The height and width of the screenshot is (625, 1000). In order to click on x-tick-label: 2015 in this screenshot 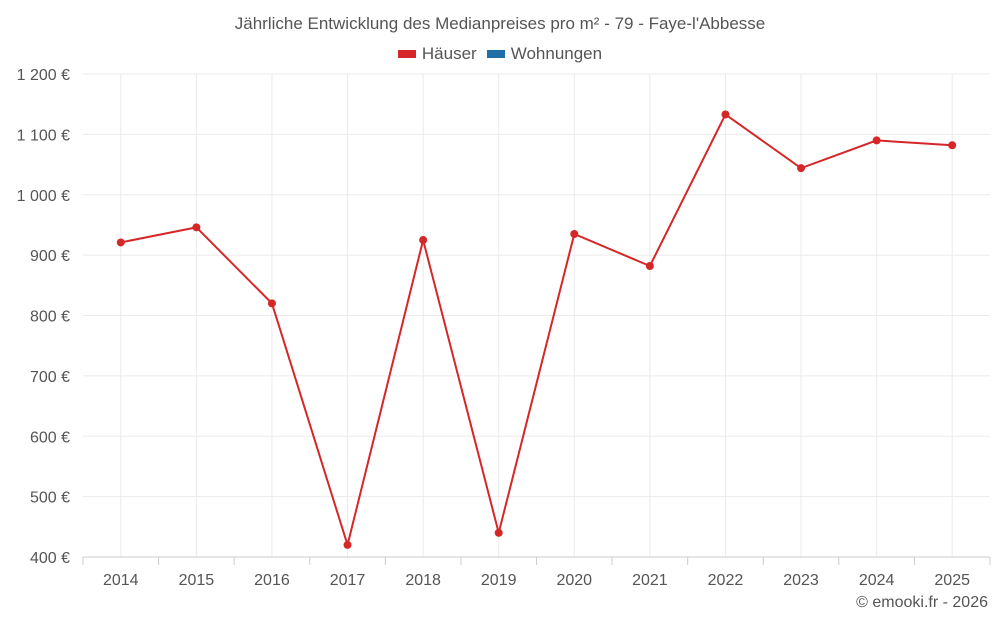, I will do `click(197, 580)`.